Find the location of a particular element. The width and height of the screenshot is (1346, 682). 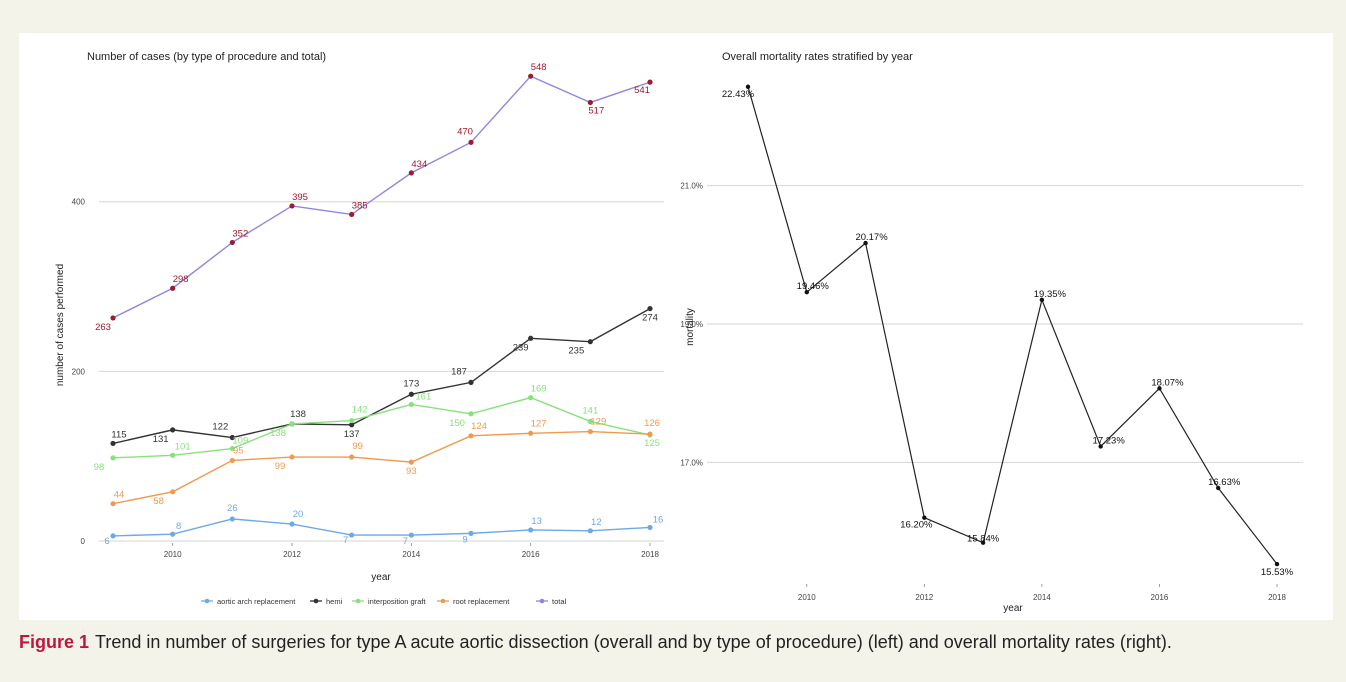

cases-data-label: 58 is located at coordinates (158, 501).